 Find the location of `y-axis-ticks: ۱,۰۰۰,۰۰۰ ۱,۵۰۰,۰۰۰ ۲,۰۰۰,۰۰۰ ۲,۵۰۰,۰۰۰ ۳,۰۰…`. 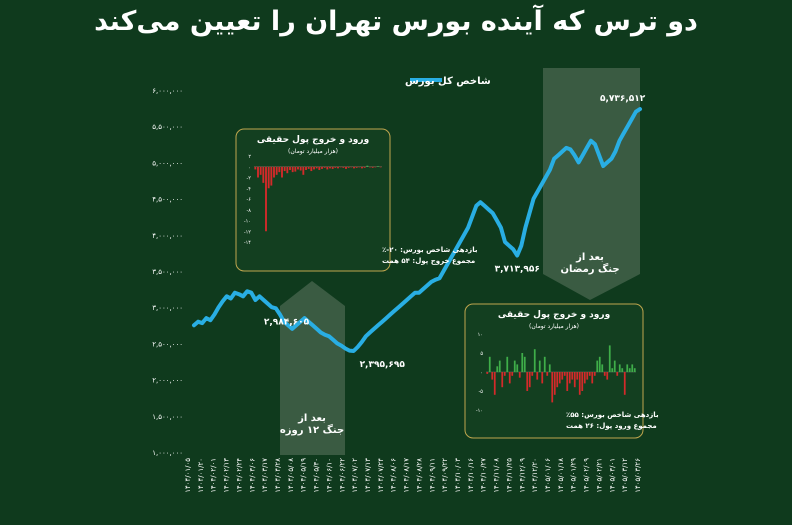

y-axis-ticks: ۱,۰۰۰,۰۰۰ ۱,۵۰۰,۰۰۰ ۲,۰۰۰,۰۰۰ ۲,۵۰۰,۰۰۰ ۳,۰۰… is located at coordinates (167, 272).